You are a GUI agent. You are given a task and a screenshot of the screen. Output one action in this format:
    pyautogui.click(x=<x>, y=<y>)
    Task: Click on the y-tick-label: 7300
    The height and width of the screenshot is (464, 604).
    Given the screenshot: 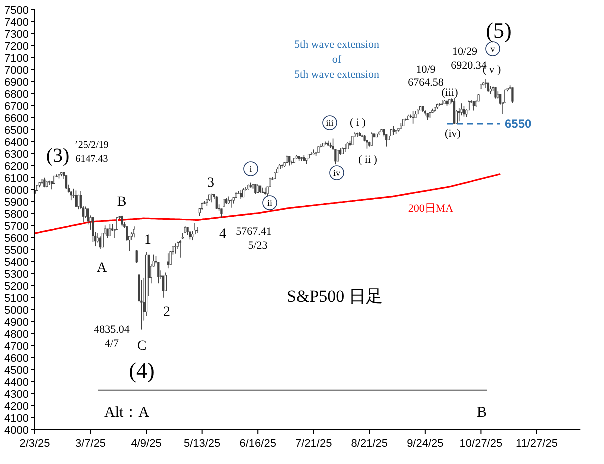 What is the action you would take?
    pyautogui.click(x=16, y=34)
    